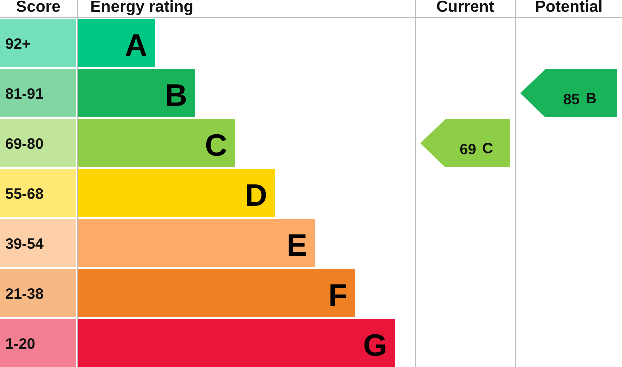 The width and height of the screenshot is (622, 367). I want to click on category-label: 55-68, so click(25, 194).